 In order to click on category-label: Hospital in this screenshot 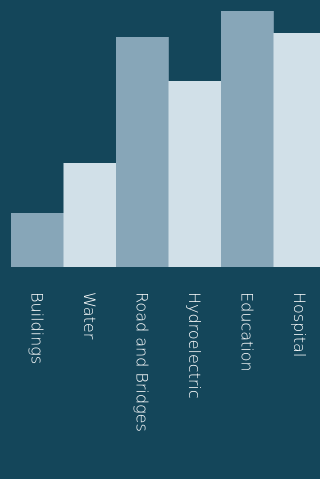, I will do `click(299, 324)`.